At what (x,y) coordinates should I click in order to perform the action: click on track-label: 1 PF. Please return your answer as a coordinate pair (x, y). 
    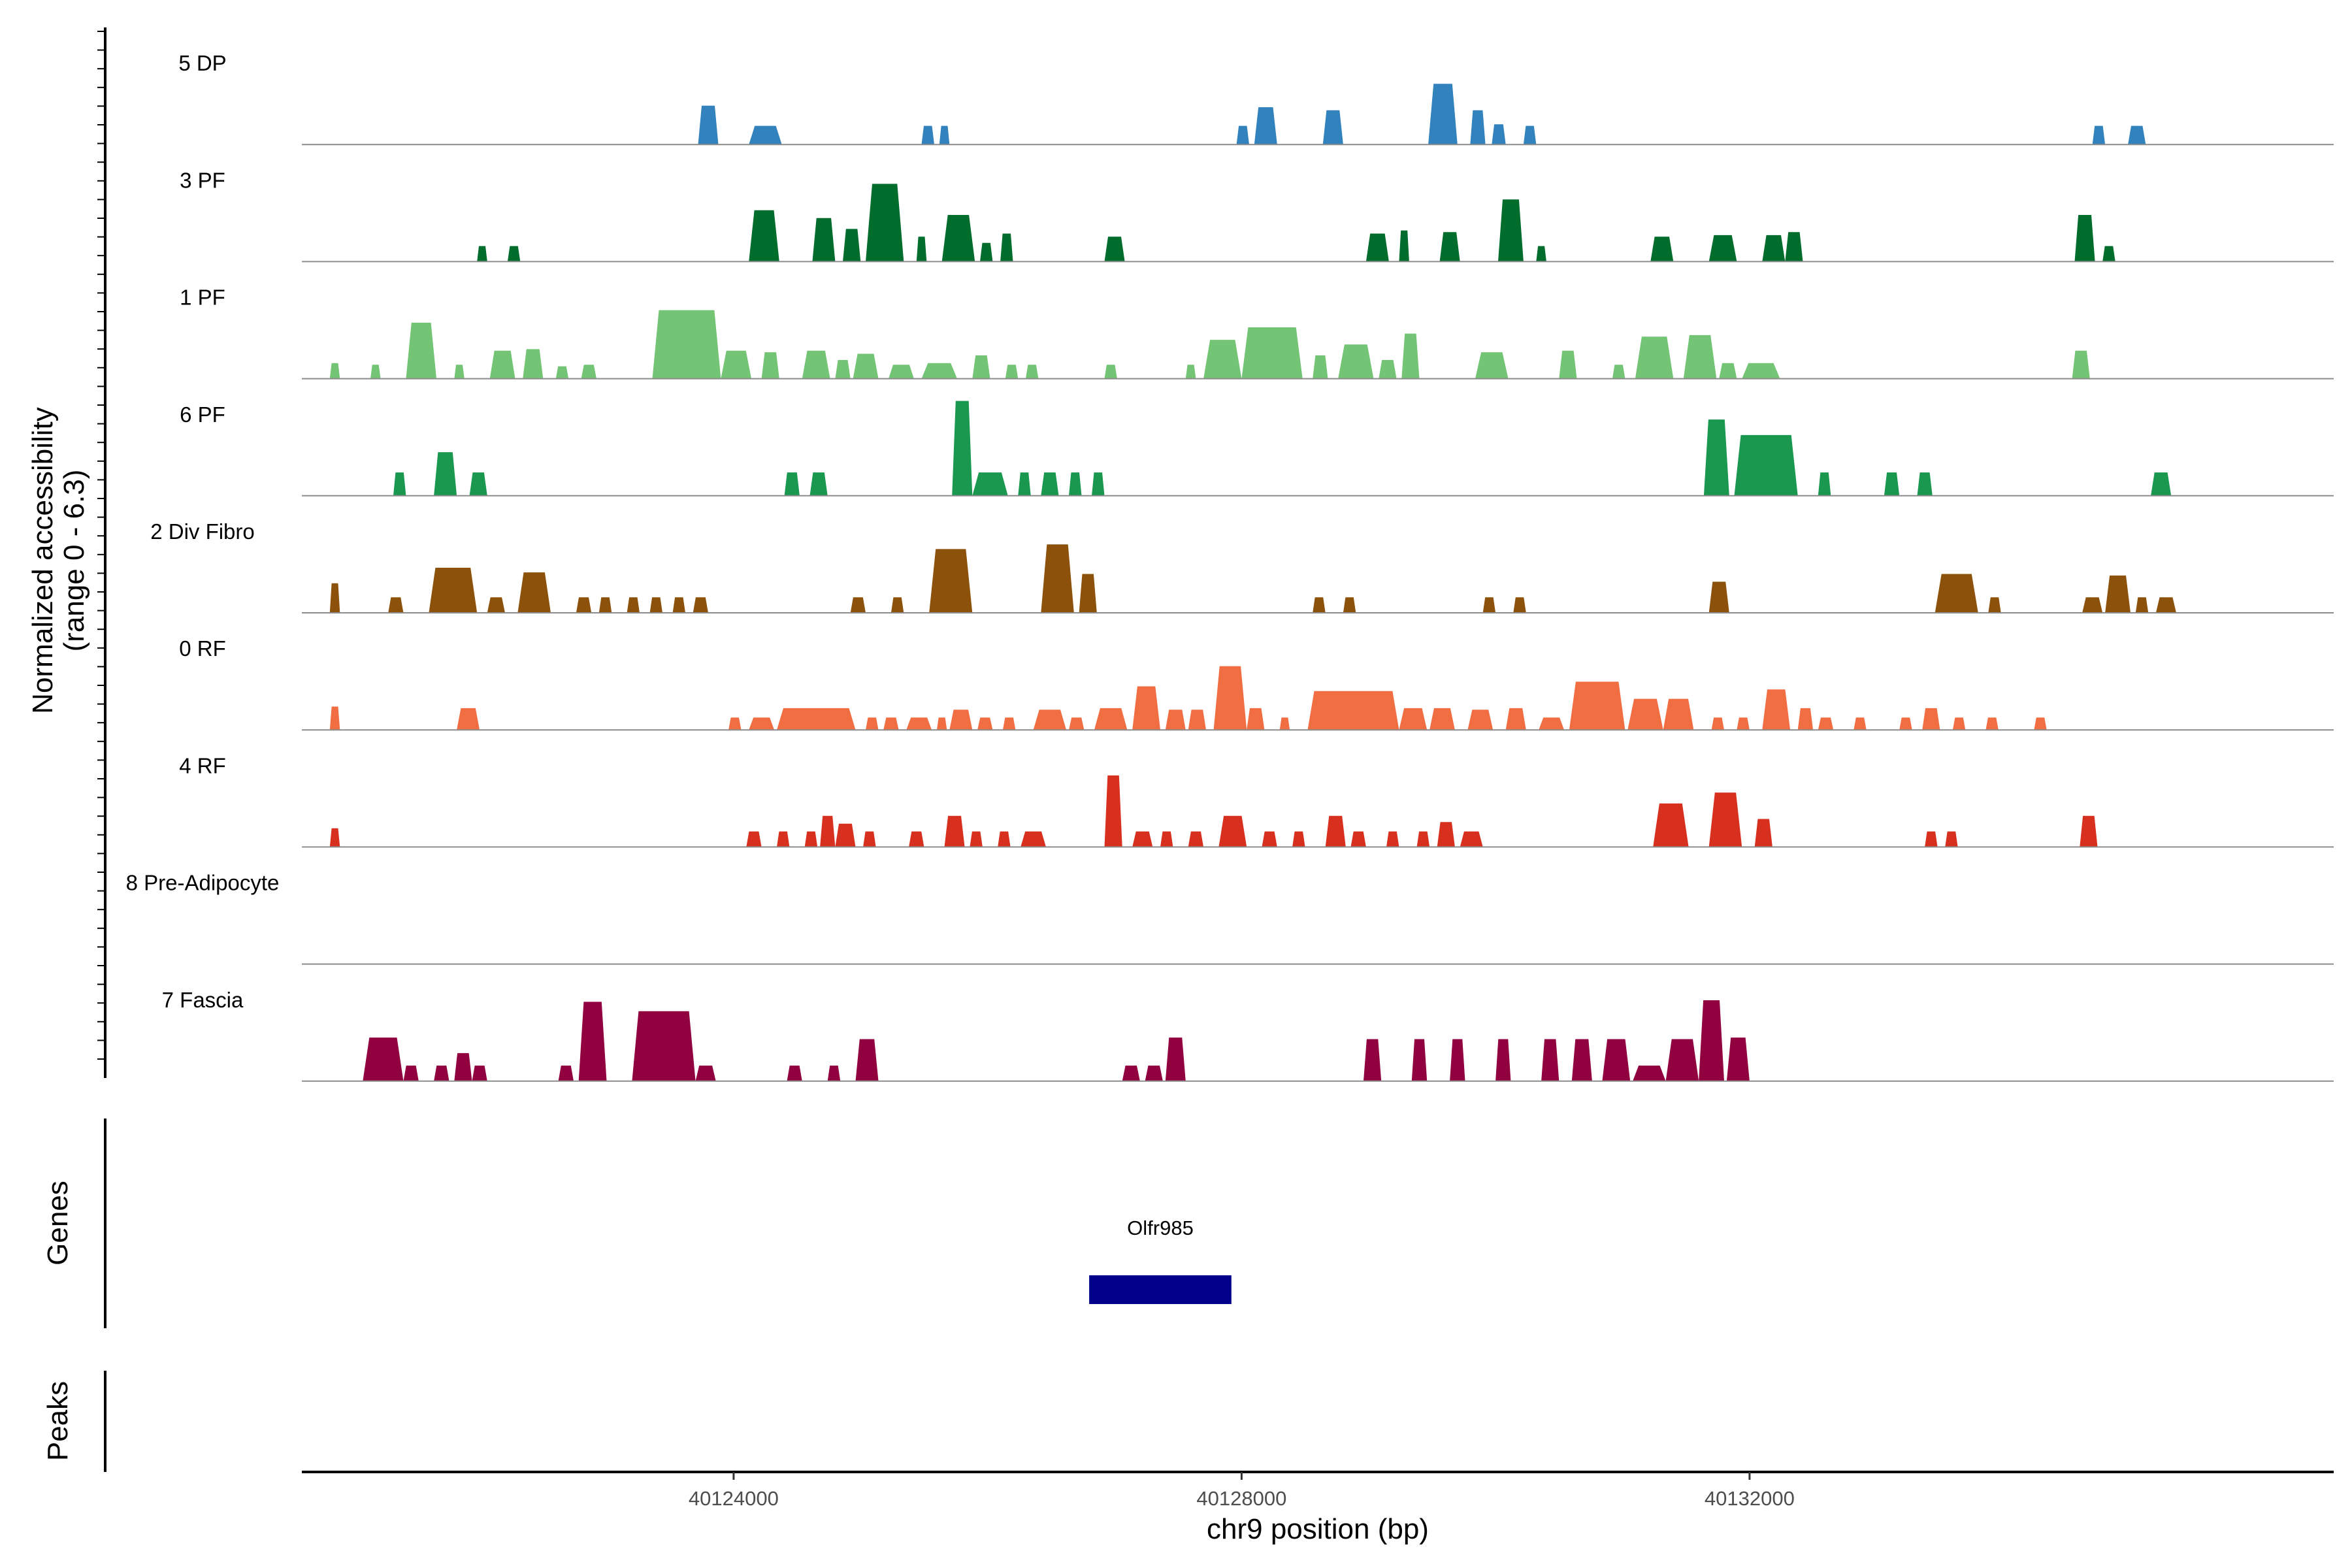
    Looking at the image, I should click on (202, 298).